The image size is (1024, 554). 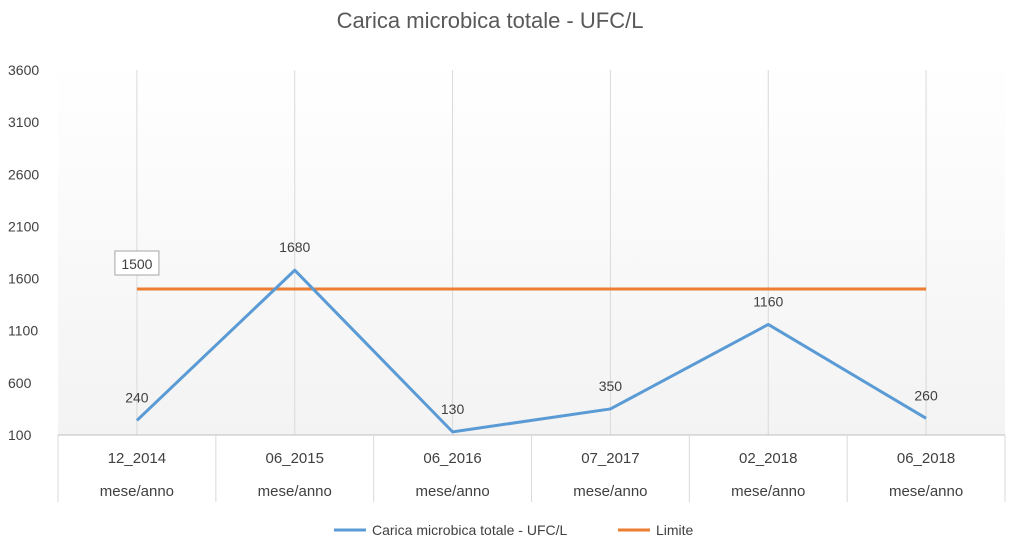 What do you see at coordinates (23, 226) in the screenshot?
I see `y-tick-label: 2100` at bounding box center [23, 226].